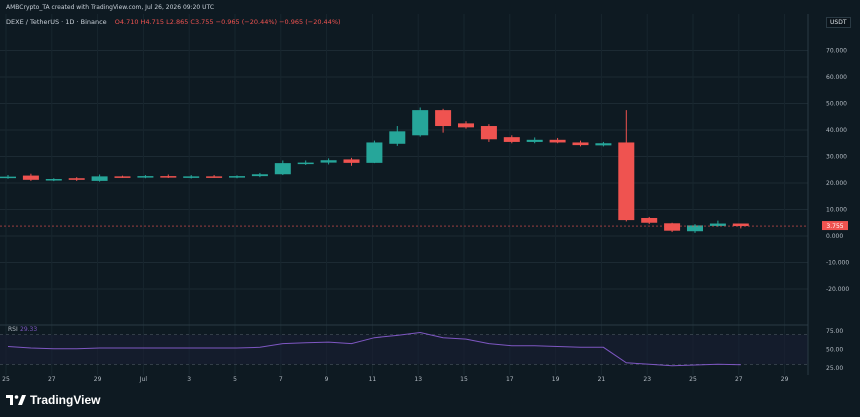  Describe the element at coordinates (838, 22) in the screenshot. I see `currency-badge: USDT` at that location.